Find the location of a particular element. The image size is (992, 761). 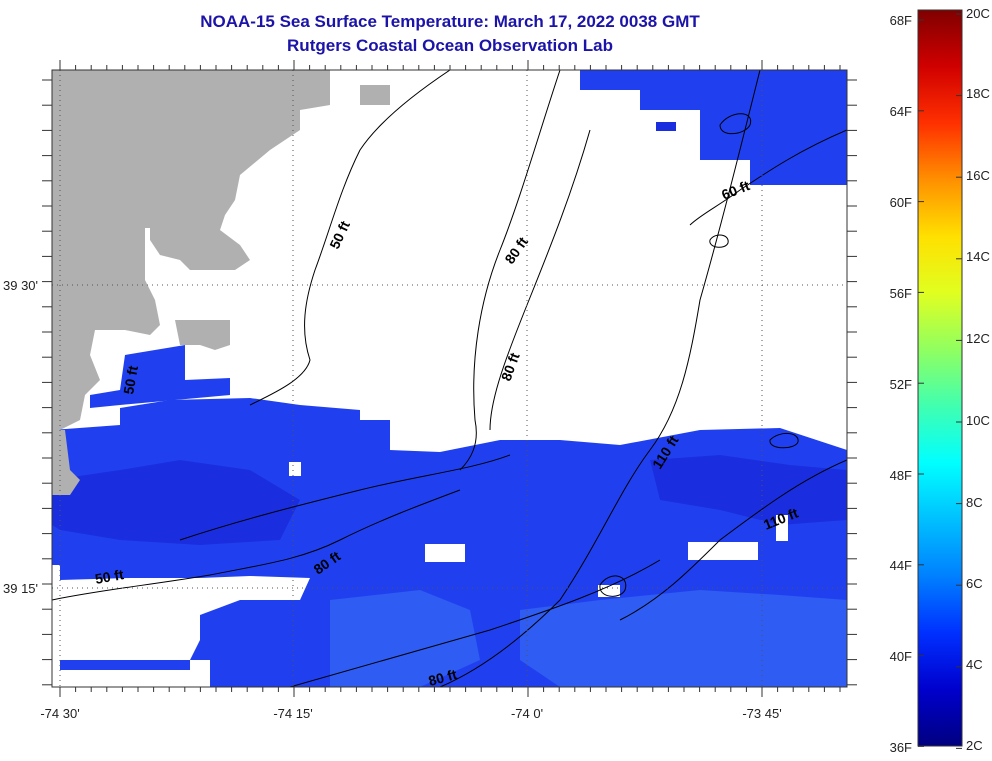

colorbar-gradient is located at coordinates (940, 378).